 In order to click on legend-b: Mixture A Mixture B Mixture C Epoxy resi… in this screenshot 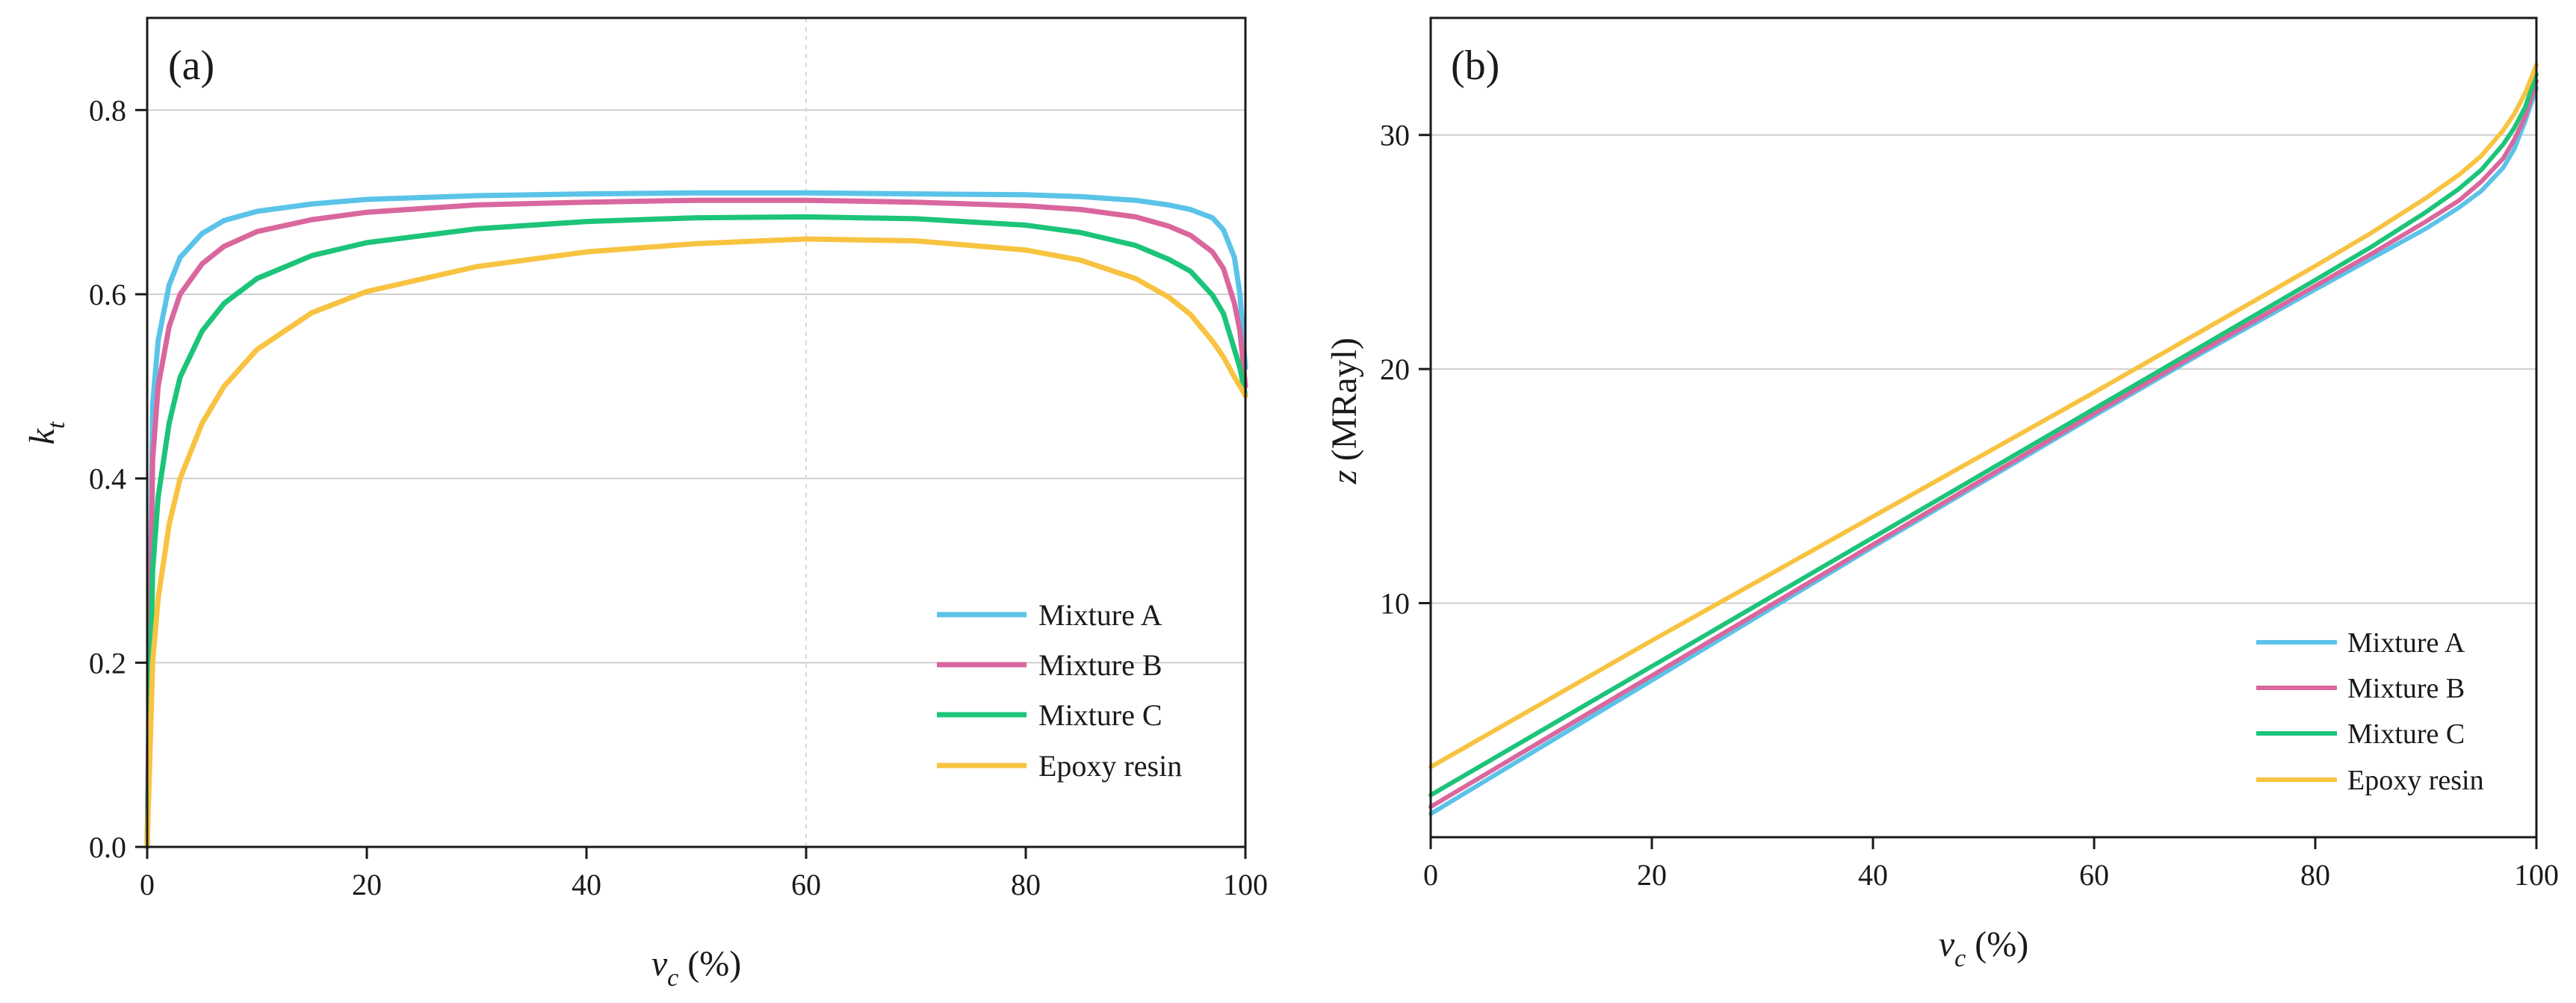, I will do `click(2370, 711)`.